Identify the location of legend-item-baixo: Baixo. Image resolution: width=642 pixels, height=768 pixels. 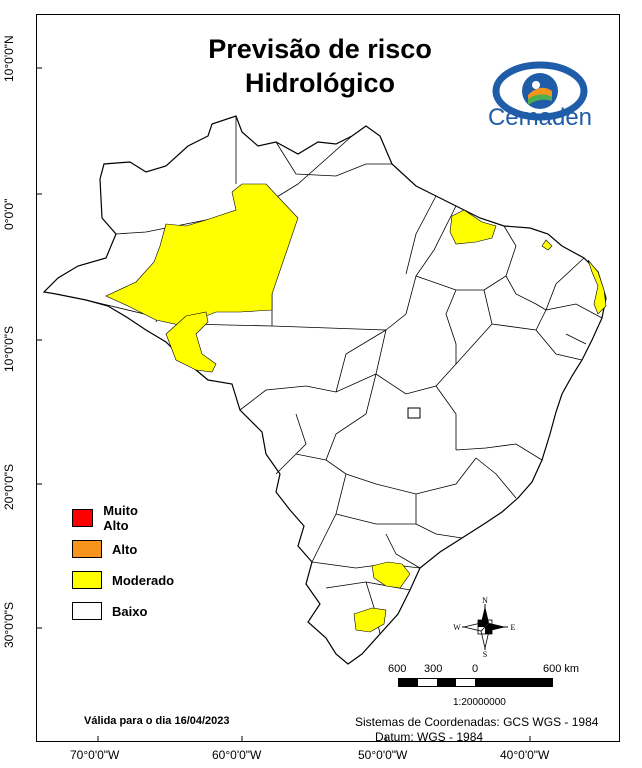
(109, 611).